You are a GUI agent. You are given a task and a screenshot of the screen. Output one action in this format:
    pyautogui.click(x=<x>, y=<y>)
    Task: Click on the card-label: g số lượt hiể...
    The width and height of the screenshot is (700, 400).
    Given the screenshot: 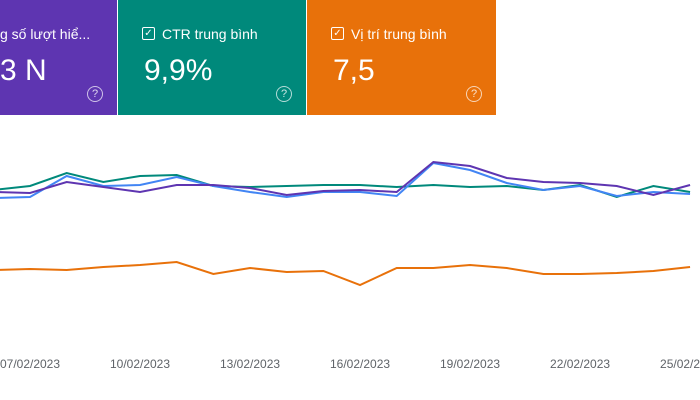 What is the action you would take?
    pyautogui.click(x=45, y=34)
    